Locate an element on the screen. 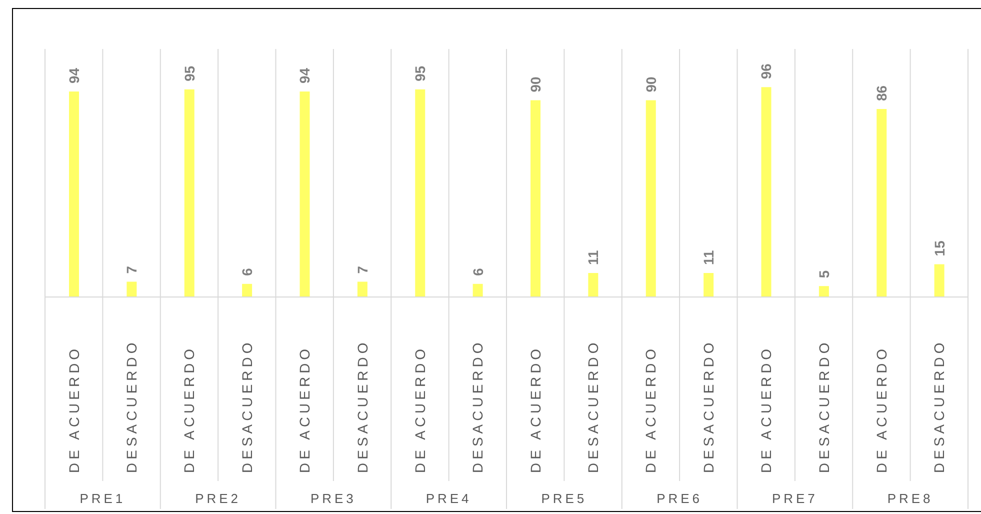  text: PRE5 is located at coordinates (564, 498).